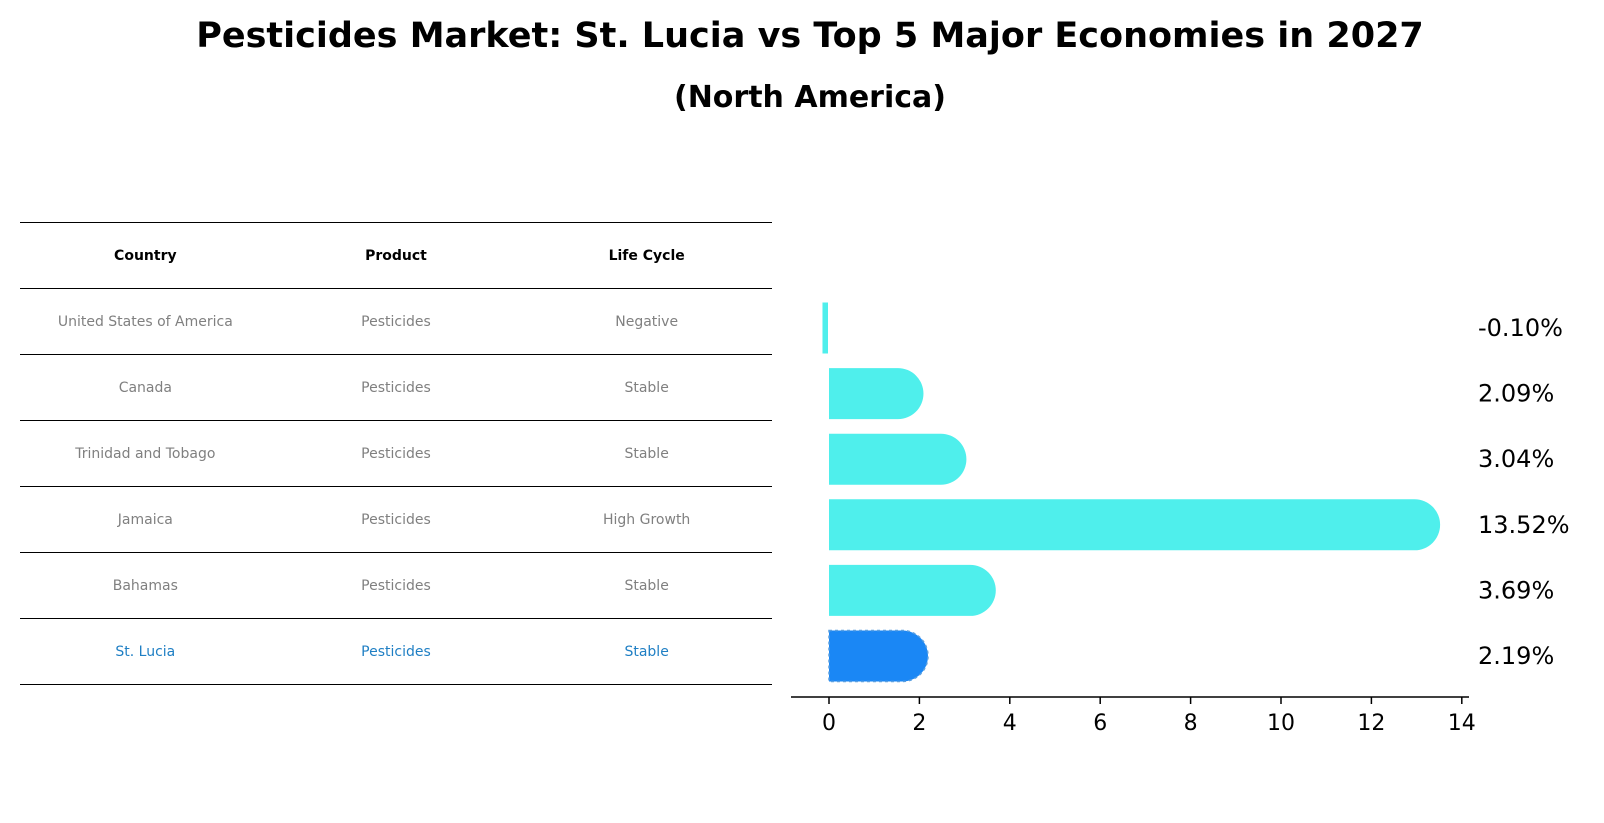 The image size is (1604, 823). What do you see at coordinates (145, 651) in the screenshot?
I see `cell-country: St. Lucia` at bounding box center [145, 651].